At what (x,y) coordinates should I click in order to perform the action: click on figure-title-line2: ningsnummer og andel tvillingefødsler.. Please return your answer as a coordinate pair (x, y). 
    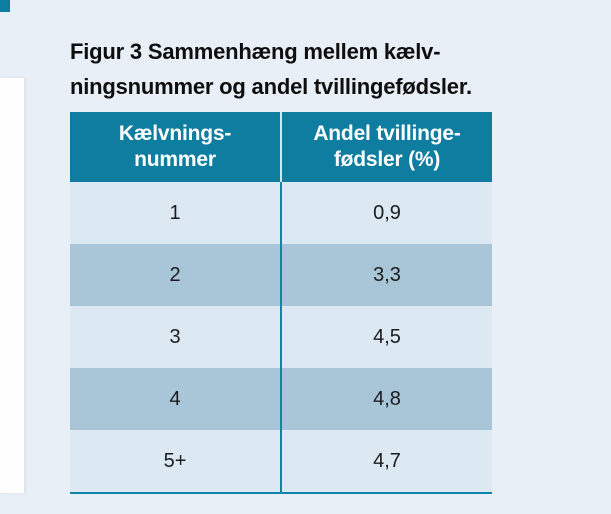
    Looking at the image, I should click on (271, 86).